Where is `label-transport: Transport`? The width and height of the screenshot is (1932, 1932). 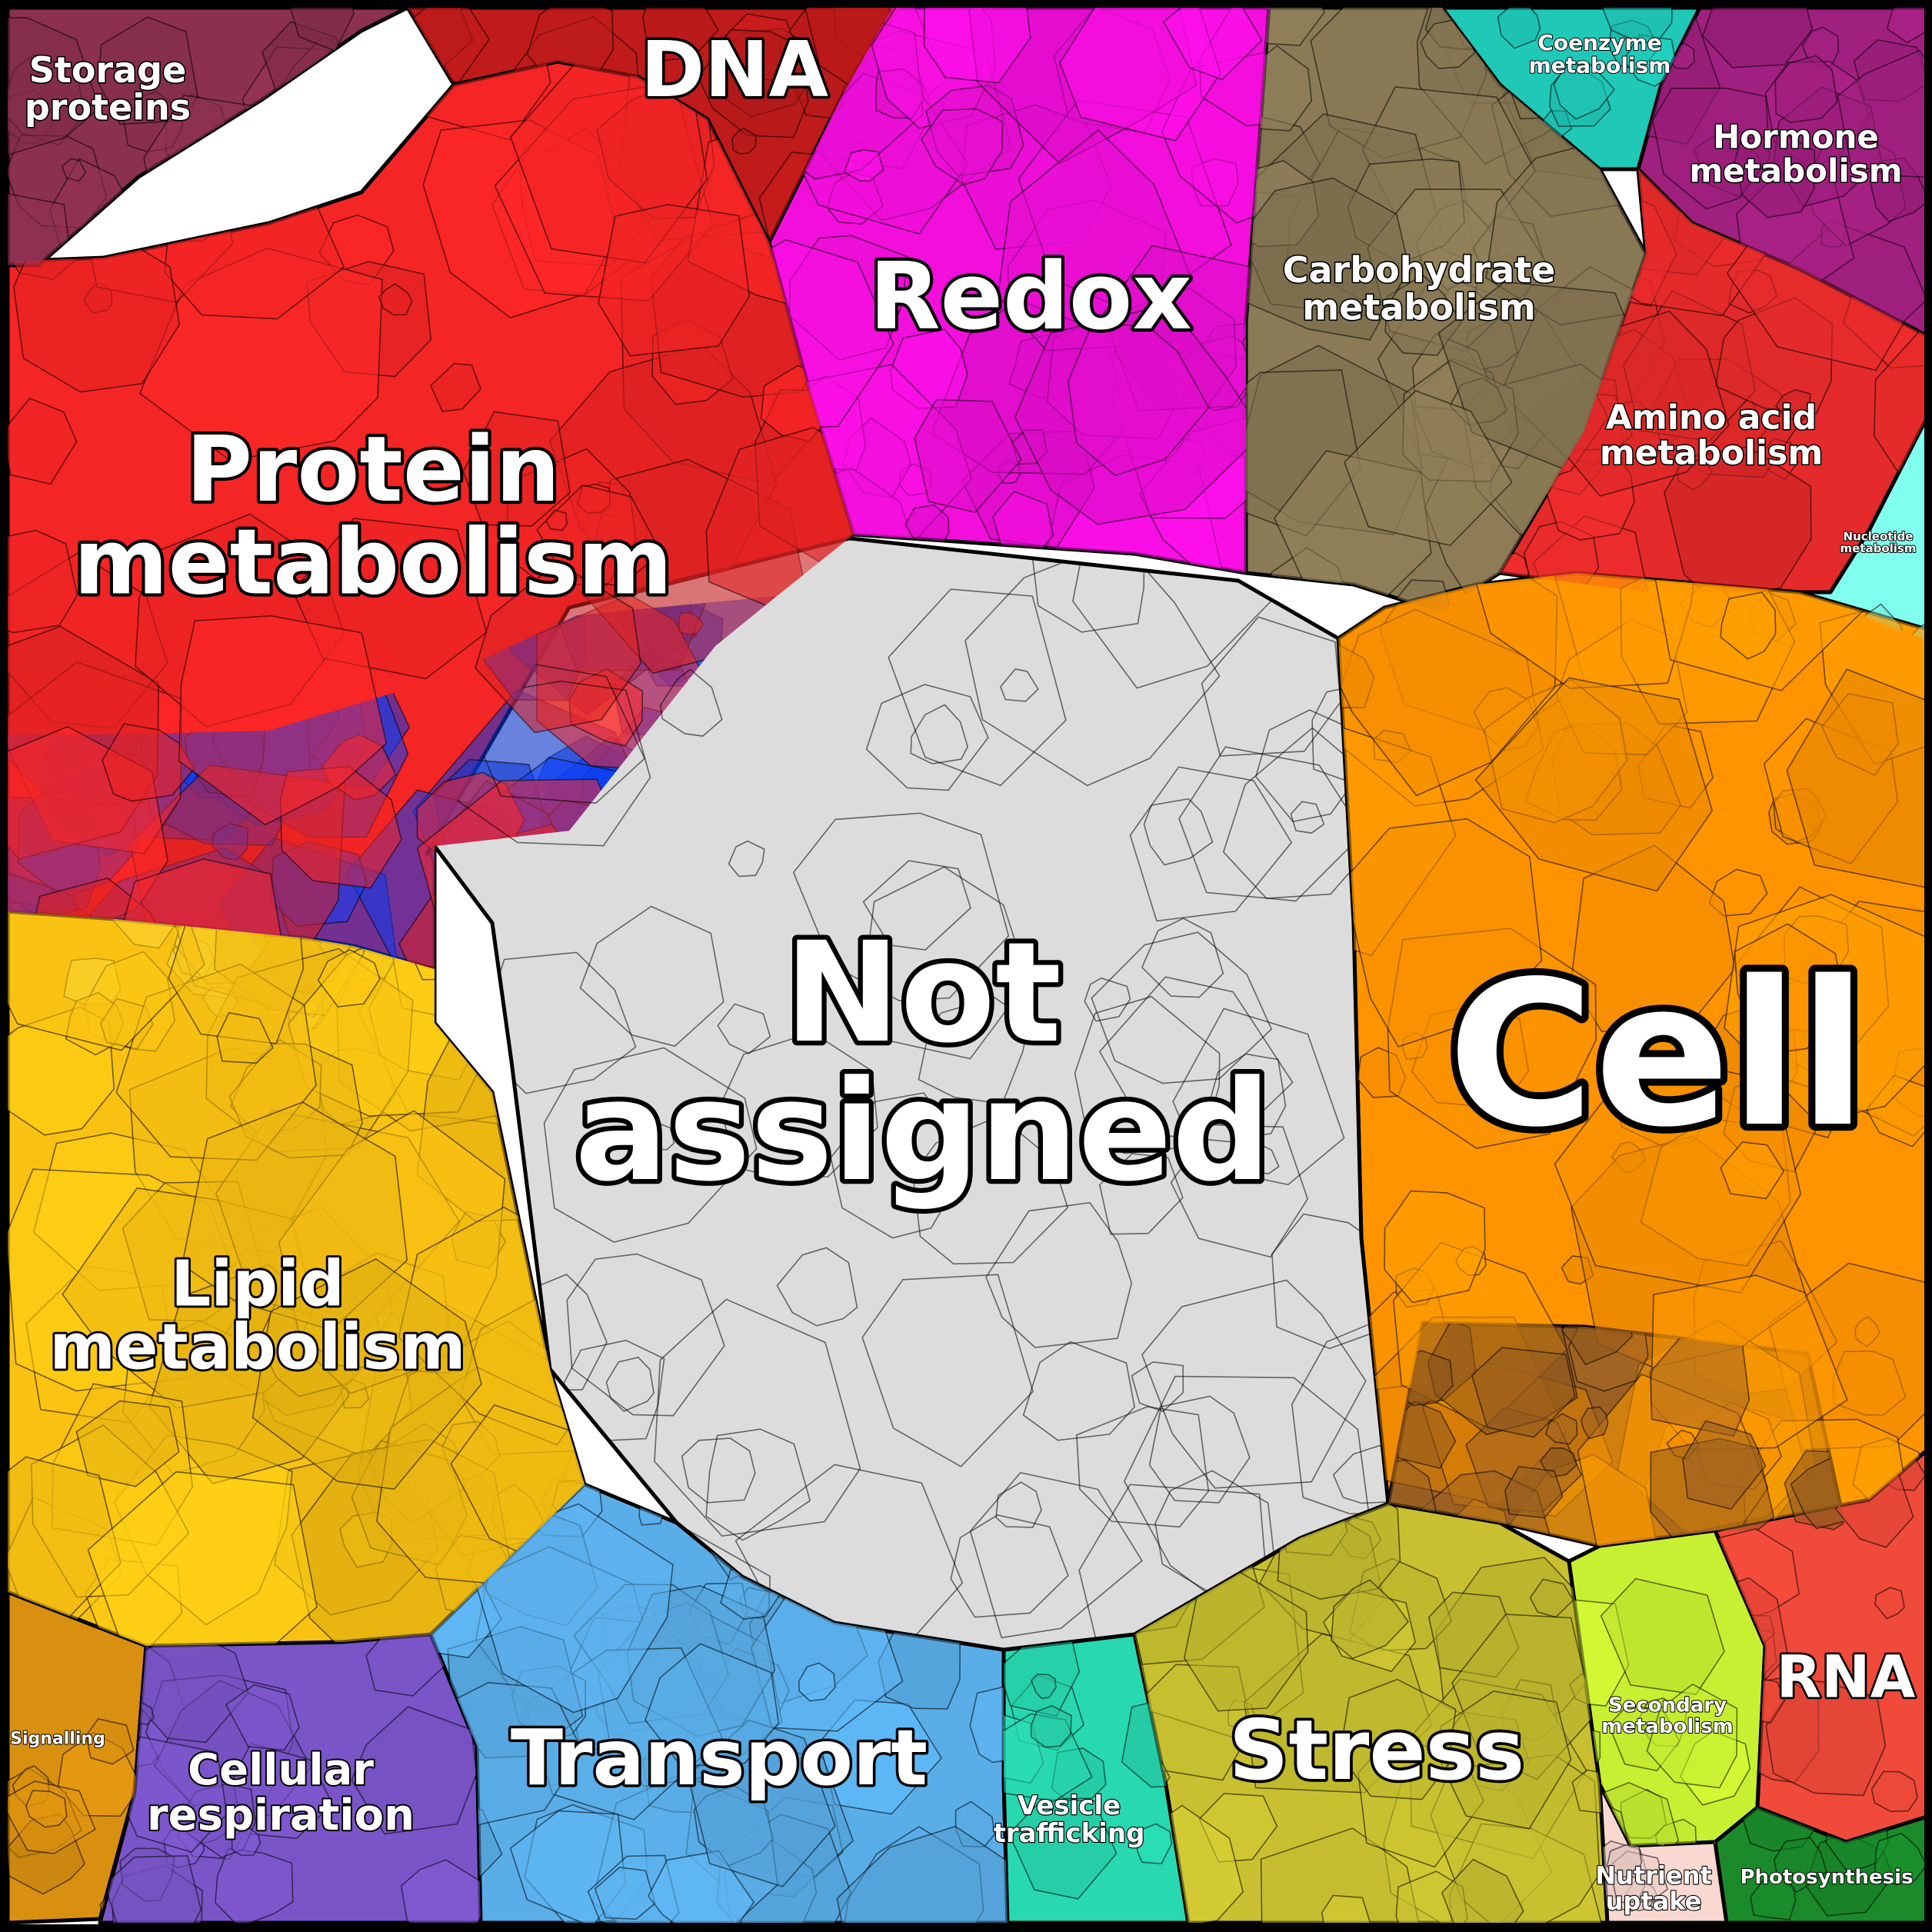 label-transport: Transport is located at coordinates (719, 1758).